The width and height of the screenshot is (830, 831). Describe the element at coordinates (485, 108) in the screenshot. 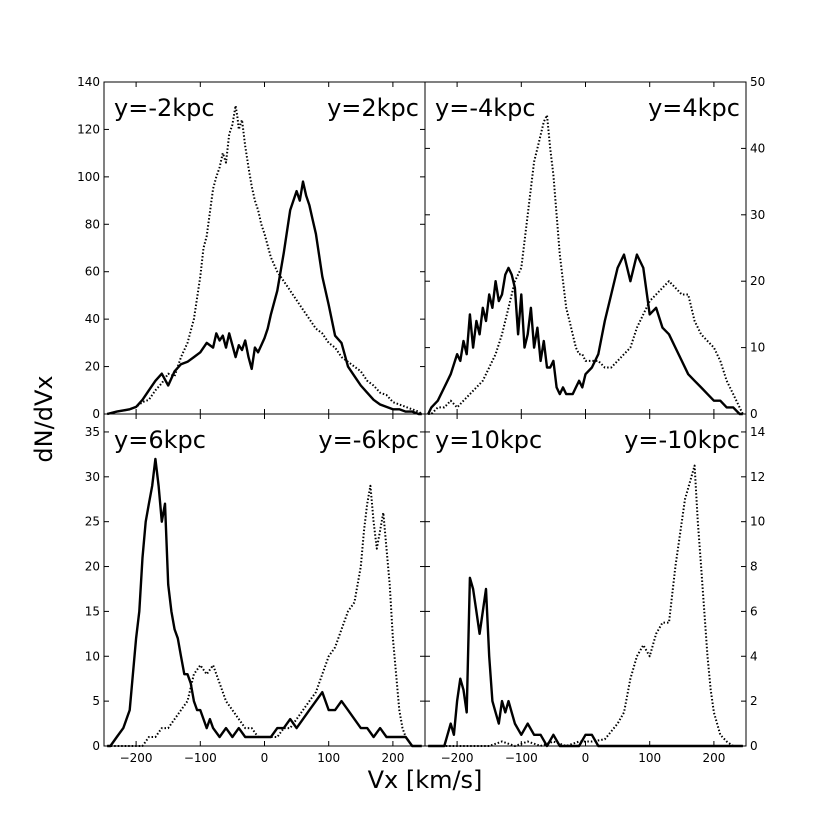

I see `panel-label-left: y=-4kpc` at that location.